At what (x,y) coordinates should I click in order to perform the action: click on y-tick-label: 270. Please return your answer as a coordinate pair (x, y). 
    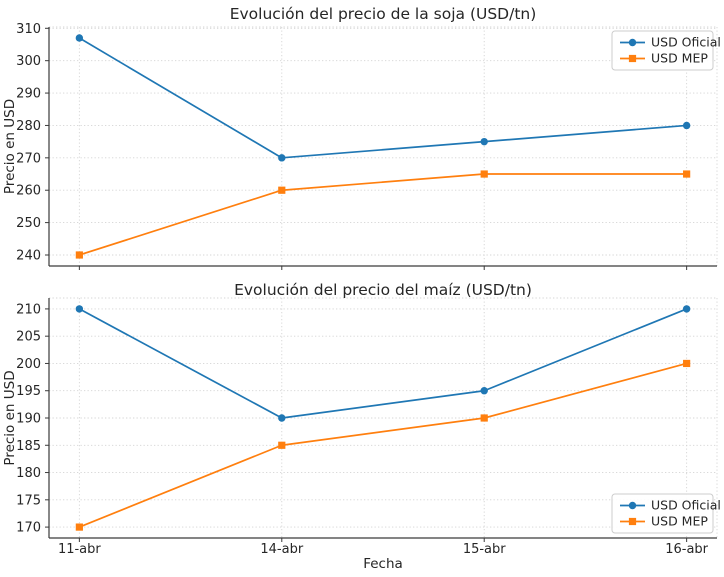
    Looking at the image, I should click on (28, 158).